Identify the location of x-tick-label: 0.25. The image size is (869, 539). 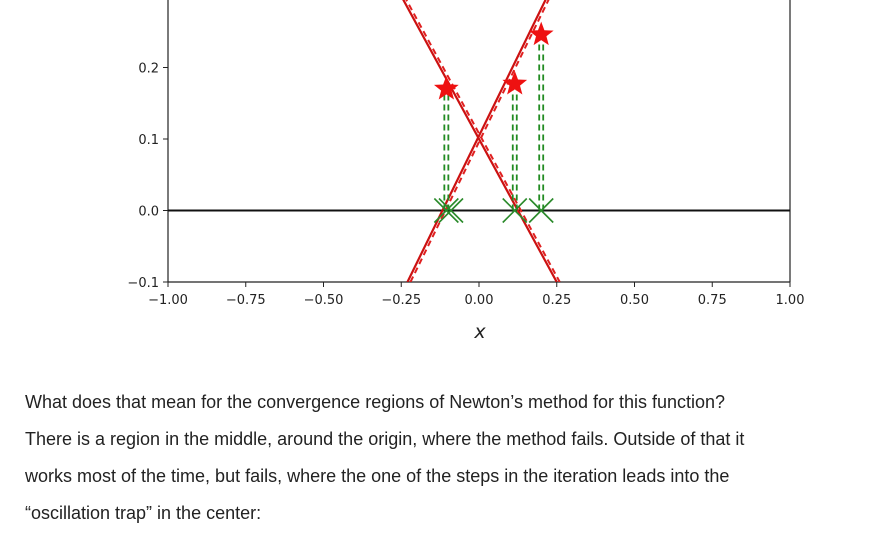
(556, 300).